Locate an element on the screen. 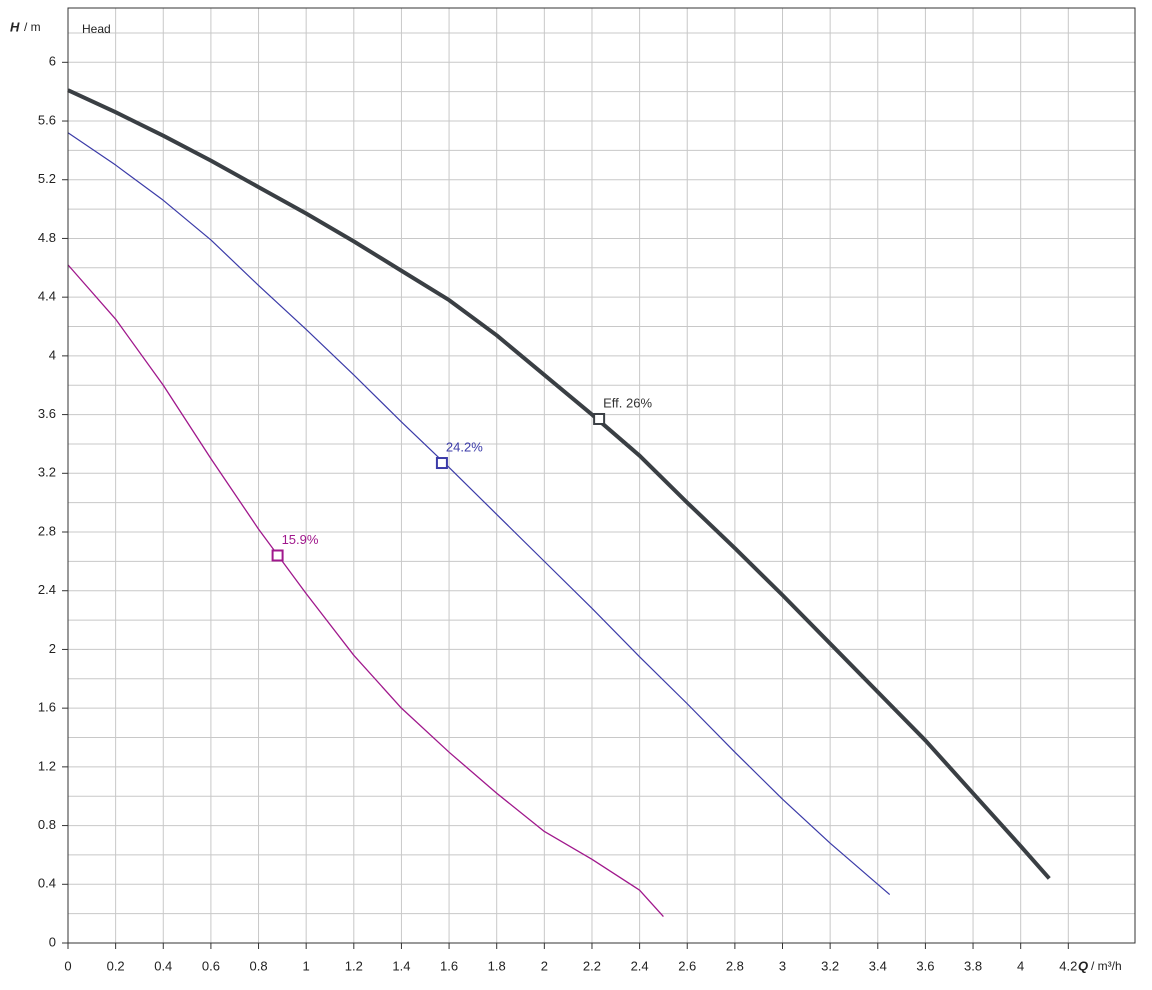  x-tick-label: 1 is located at coordinates (306, 965).